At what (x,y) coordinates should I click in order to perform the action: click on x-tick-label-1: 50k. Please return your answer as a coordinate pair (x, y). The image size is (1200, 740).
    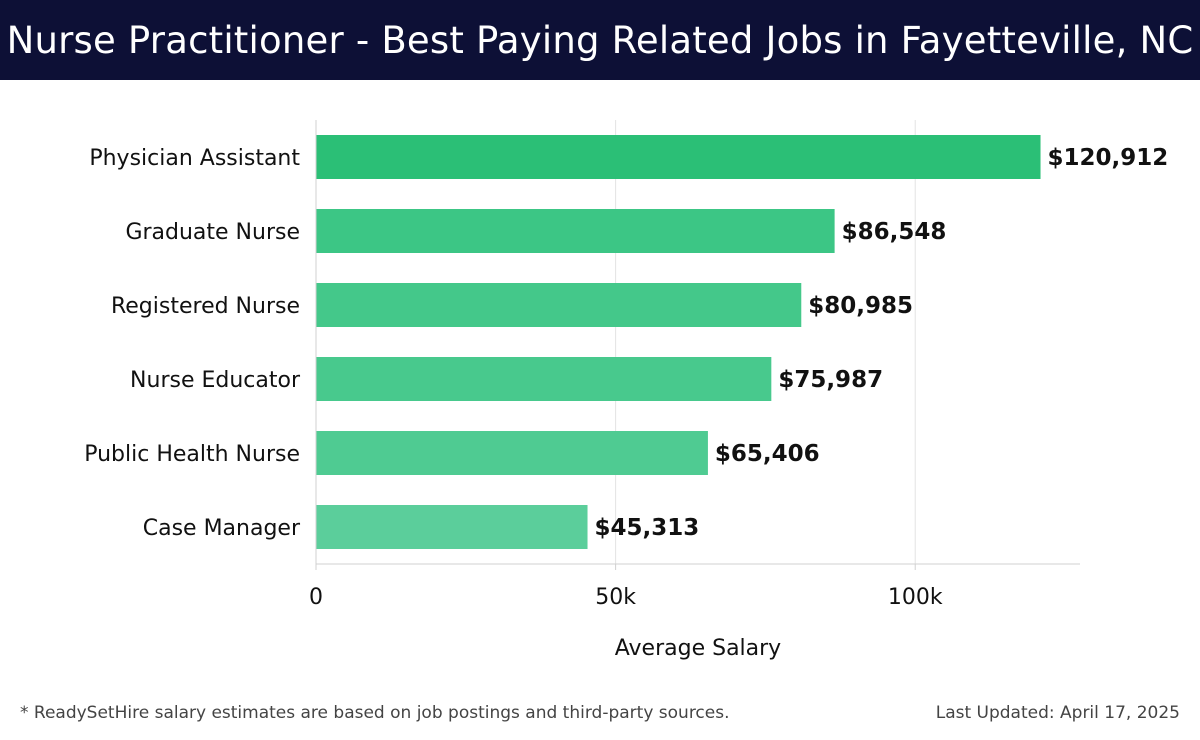
    Looking at the image, I should click on (615, 597).